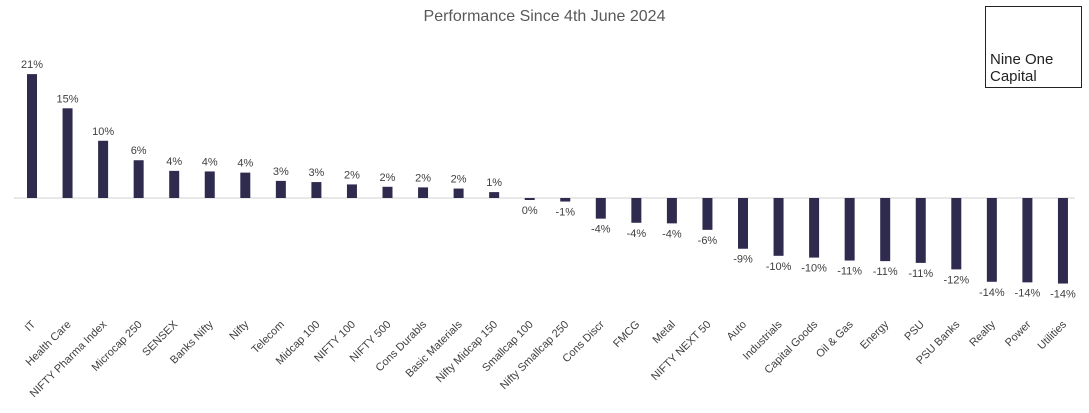 This screenshot has height=413, width=1089. What do you see at coordinates (1018, 333) in the screenshot?
I see `category-label: Power` at bounding box center [1018, 333].